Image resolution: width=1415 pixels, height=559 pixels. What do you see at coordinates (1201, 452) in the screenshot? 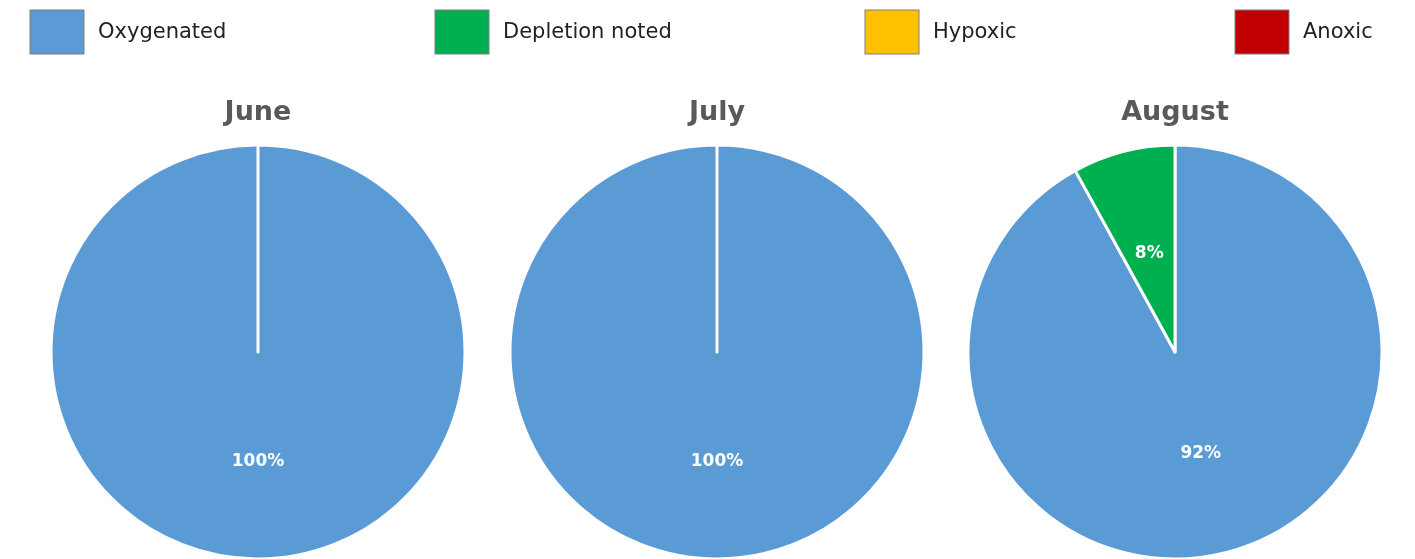
I see `data-label: 92%` at bounding box center [1201, 452].